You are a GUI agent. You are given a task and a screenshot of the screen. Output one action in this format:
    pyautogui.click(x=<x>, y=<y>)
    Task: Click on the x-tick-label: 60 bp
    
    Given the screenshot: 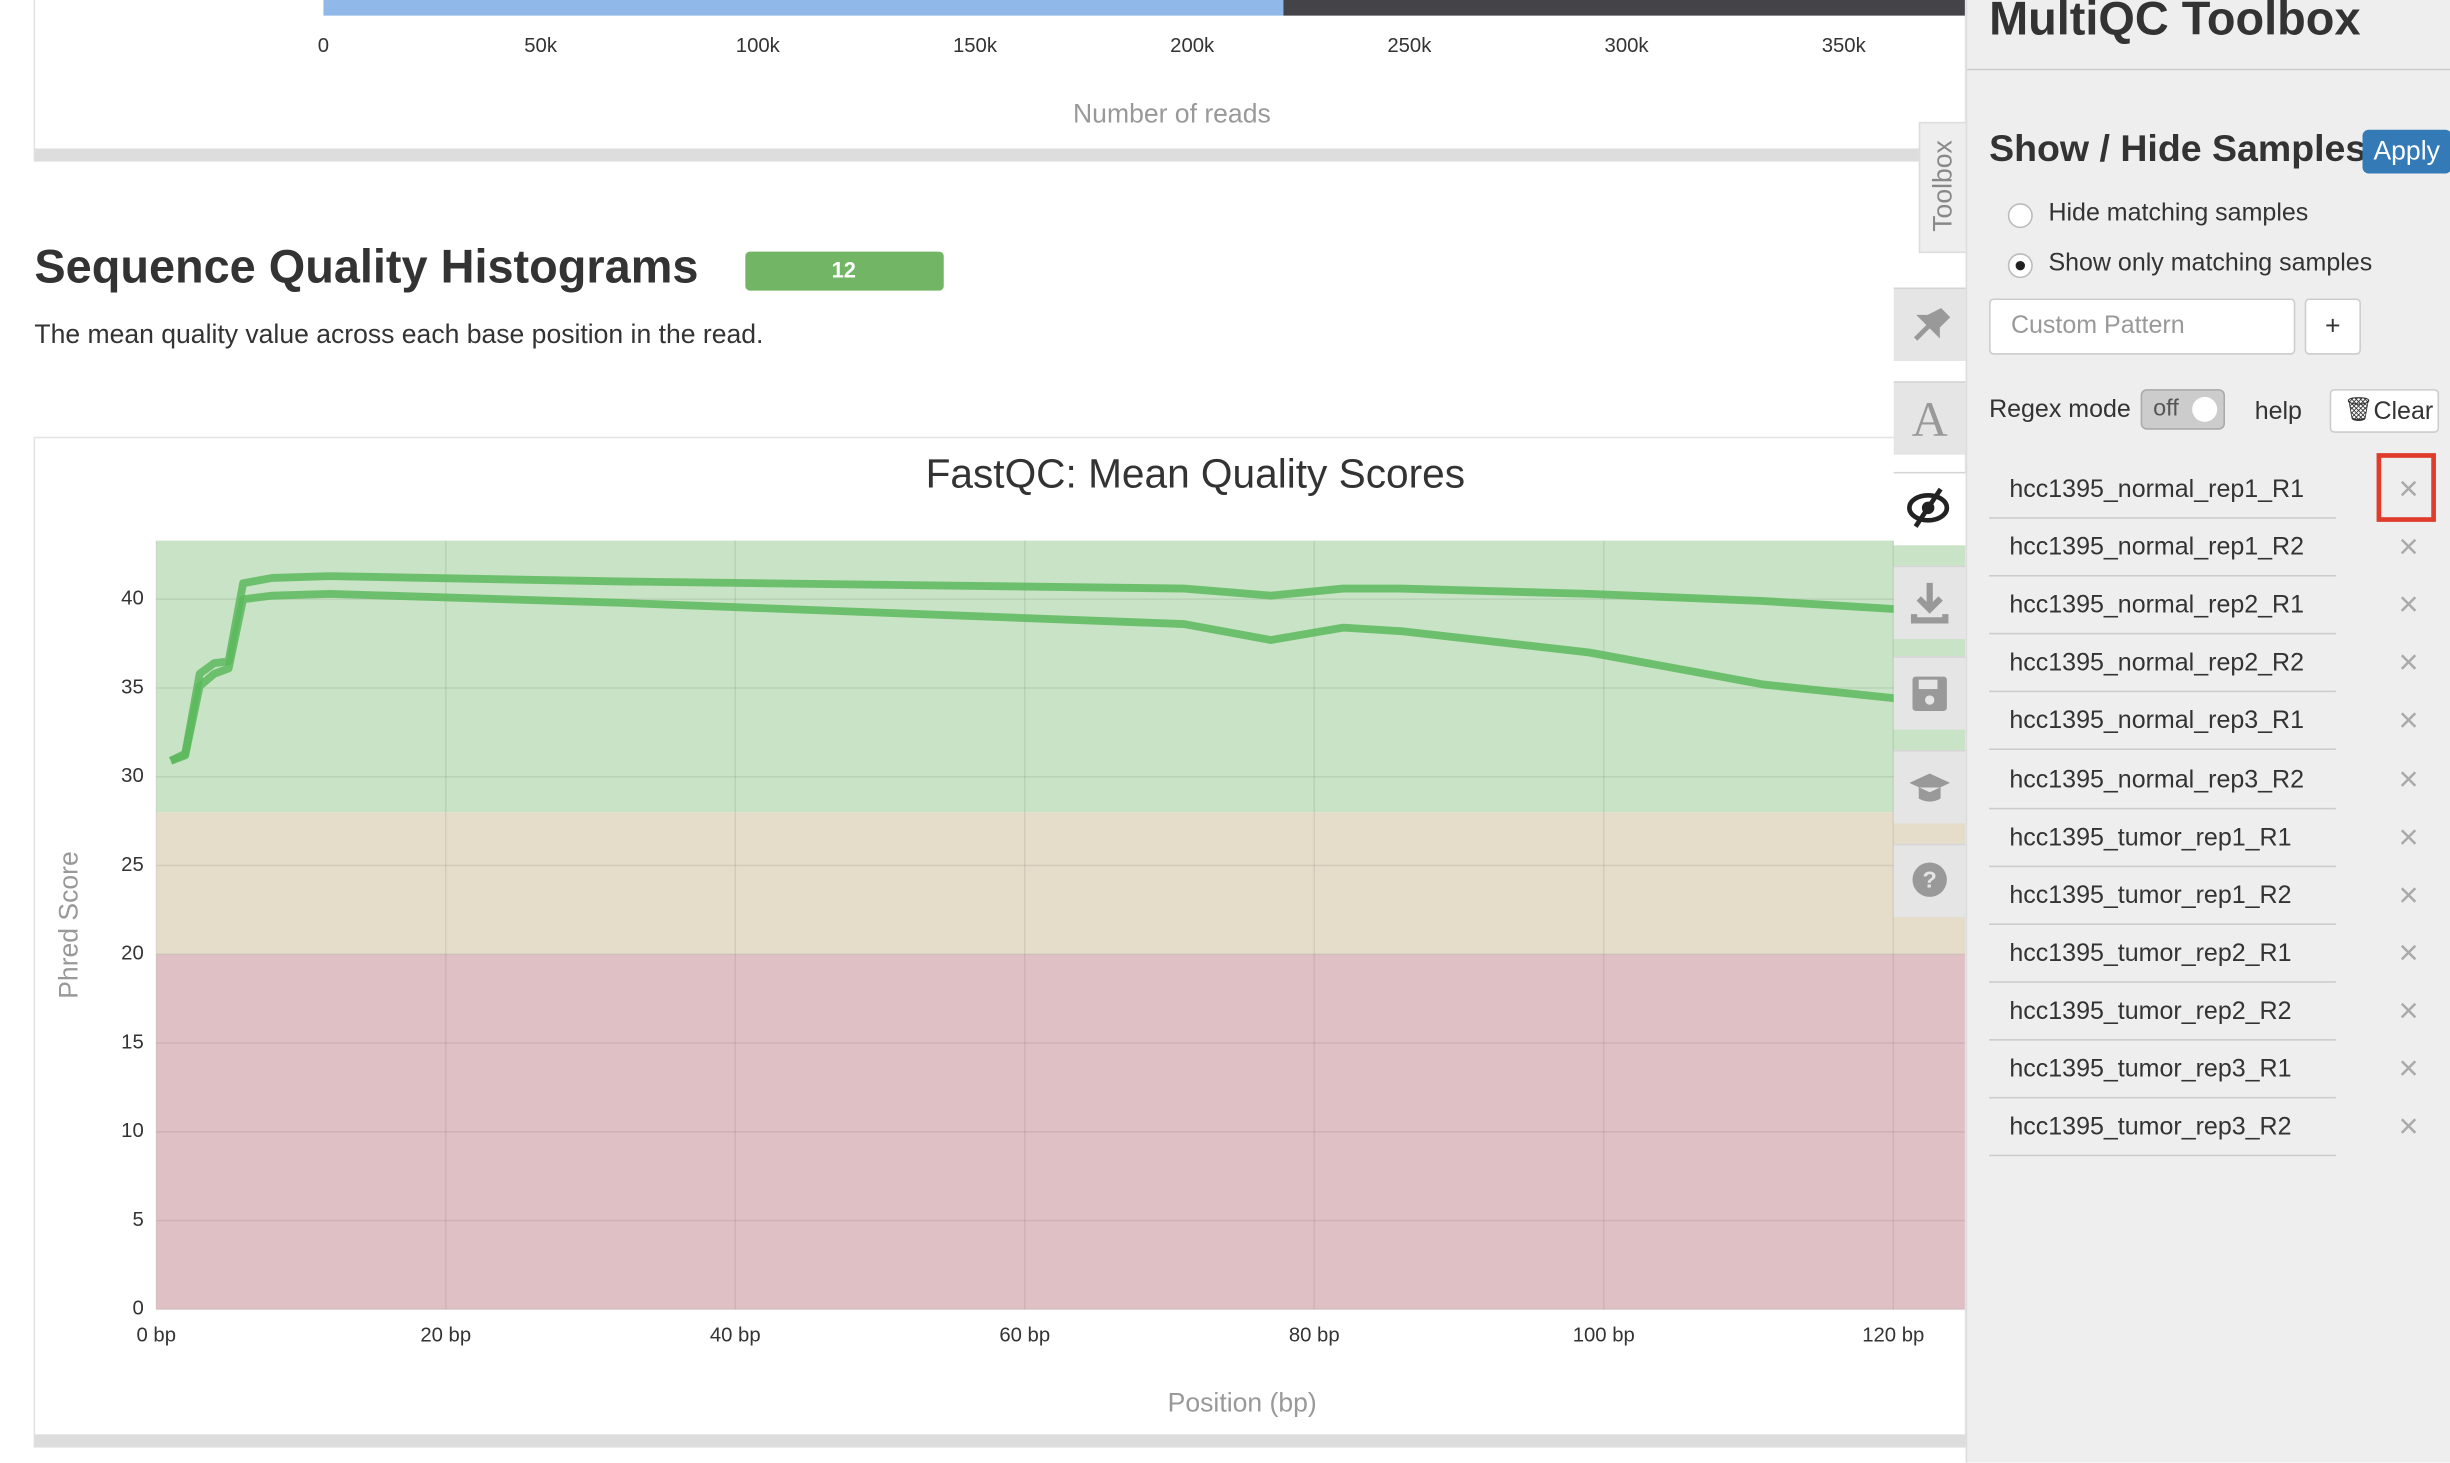 What is the action you would take?
    pyautogui.click(x=1024, y=1335)
    